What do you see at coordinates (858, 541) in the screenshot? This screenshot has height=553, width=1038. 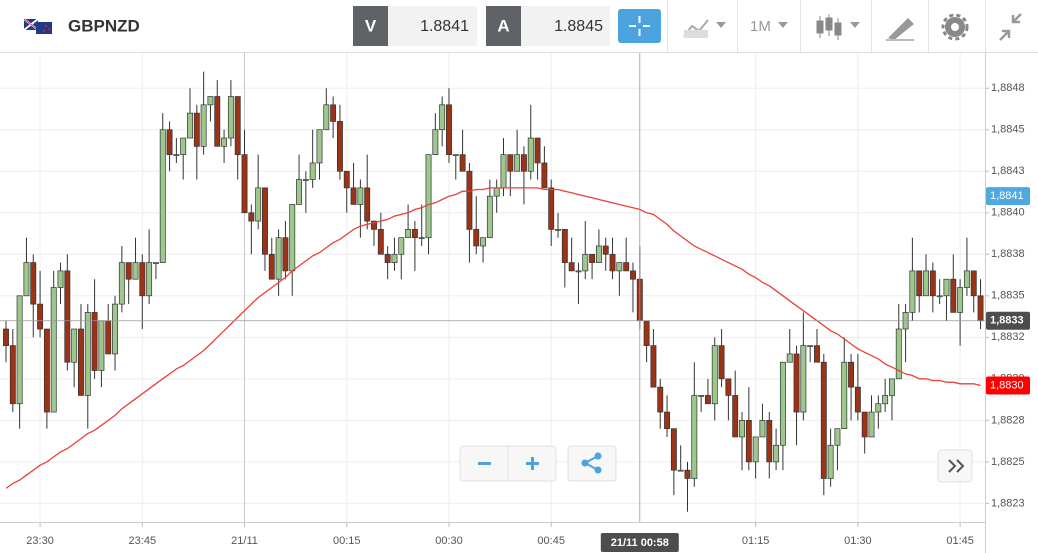 I see `x-tick-label: 01:30` at bounding box center [858, 541].